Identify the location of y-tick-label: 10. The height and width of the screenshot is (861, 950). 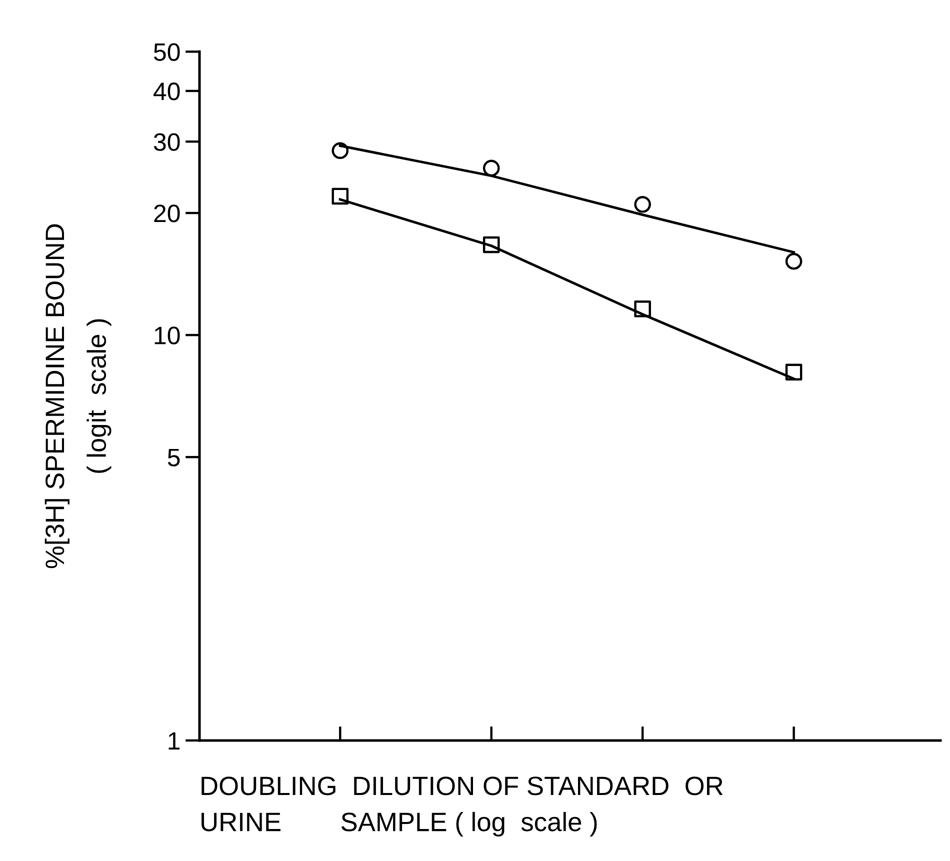
(167, 335).